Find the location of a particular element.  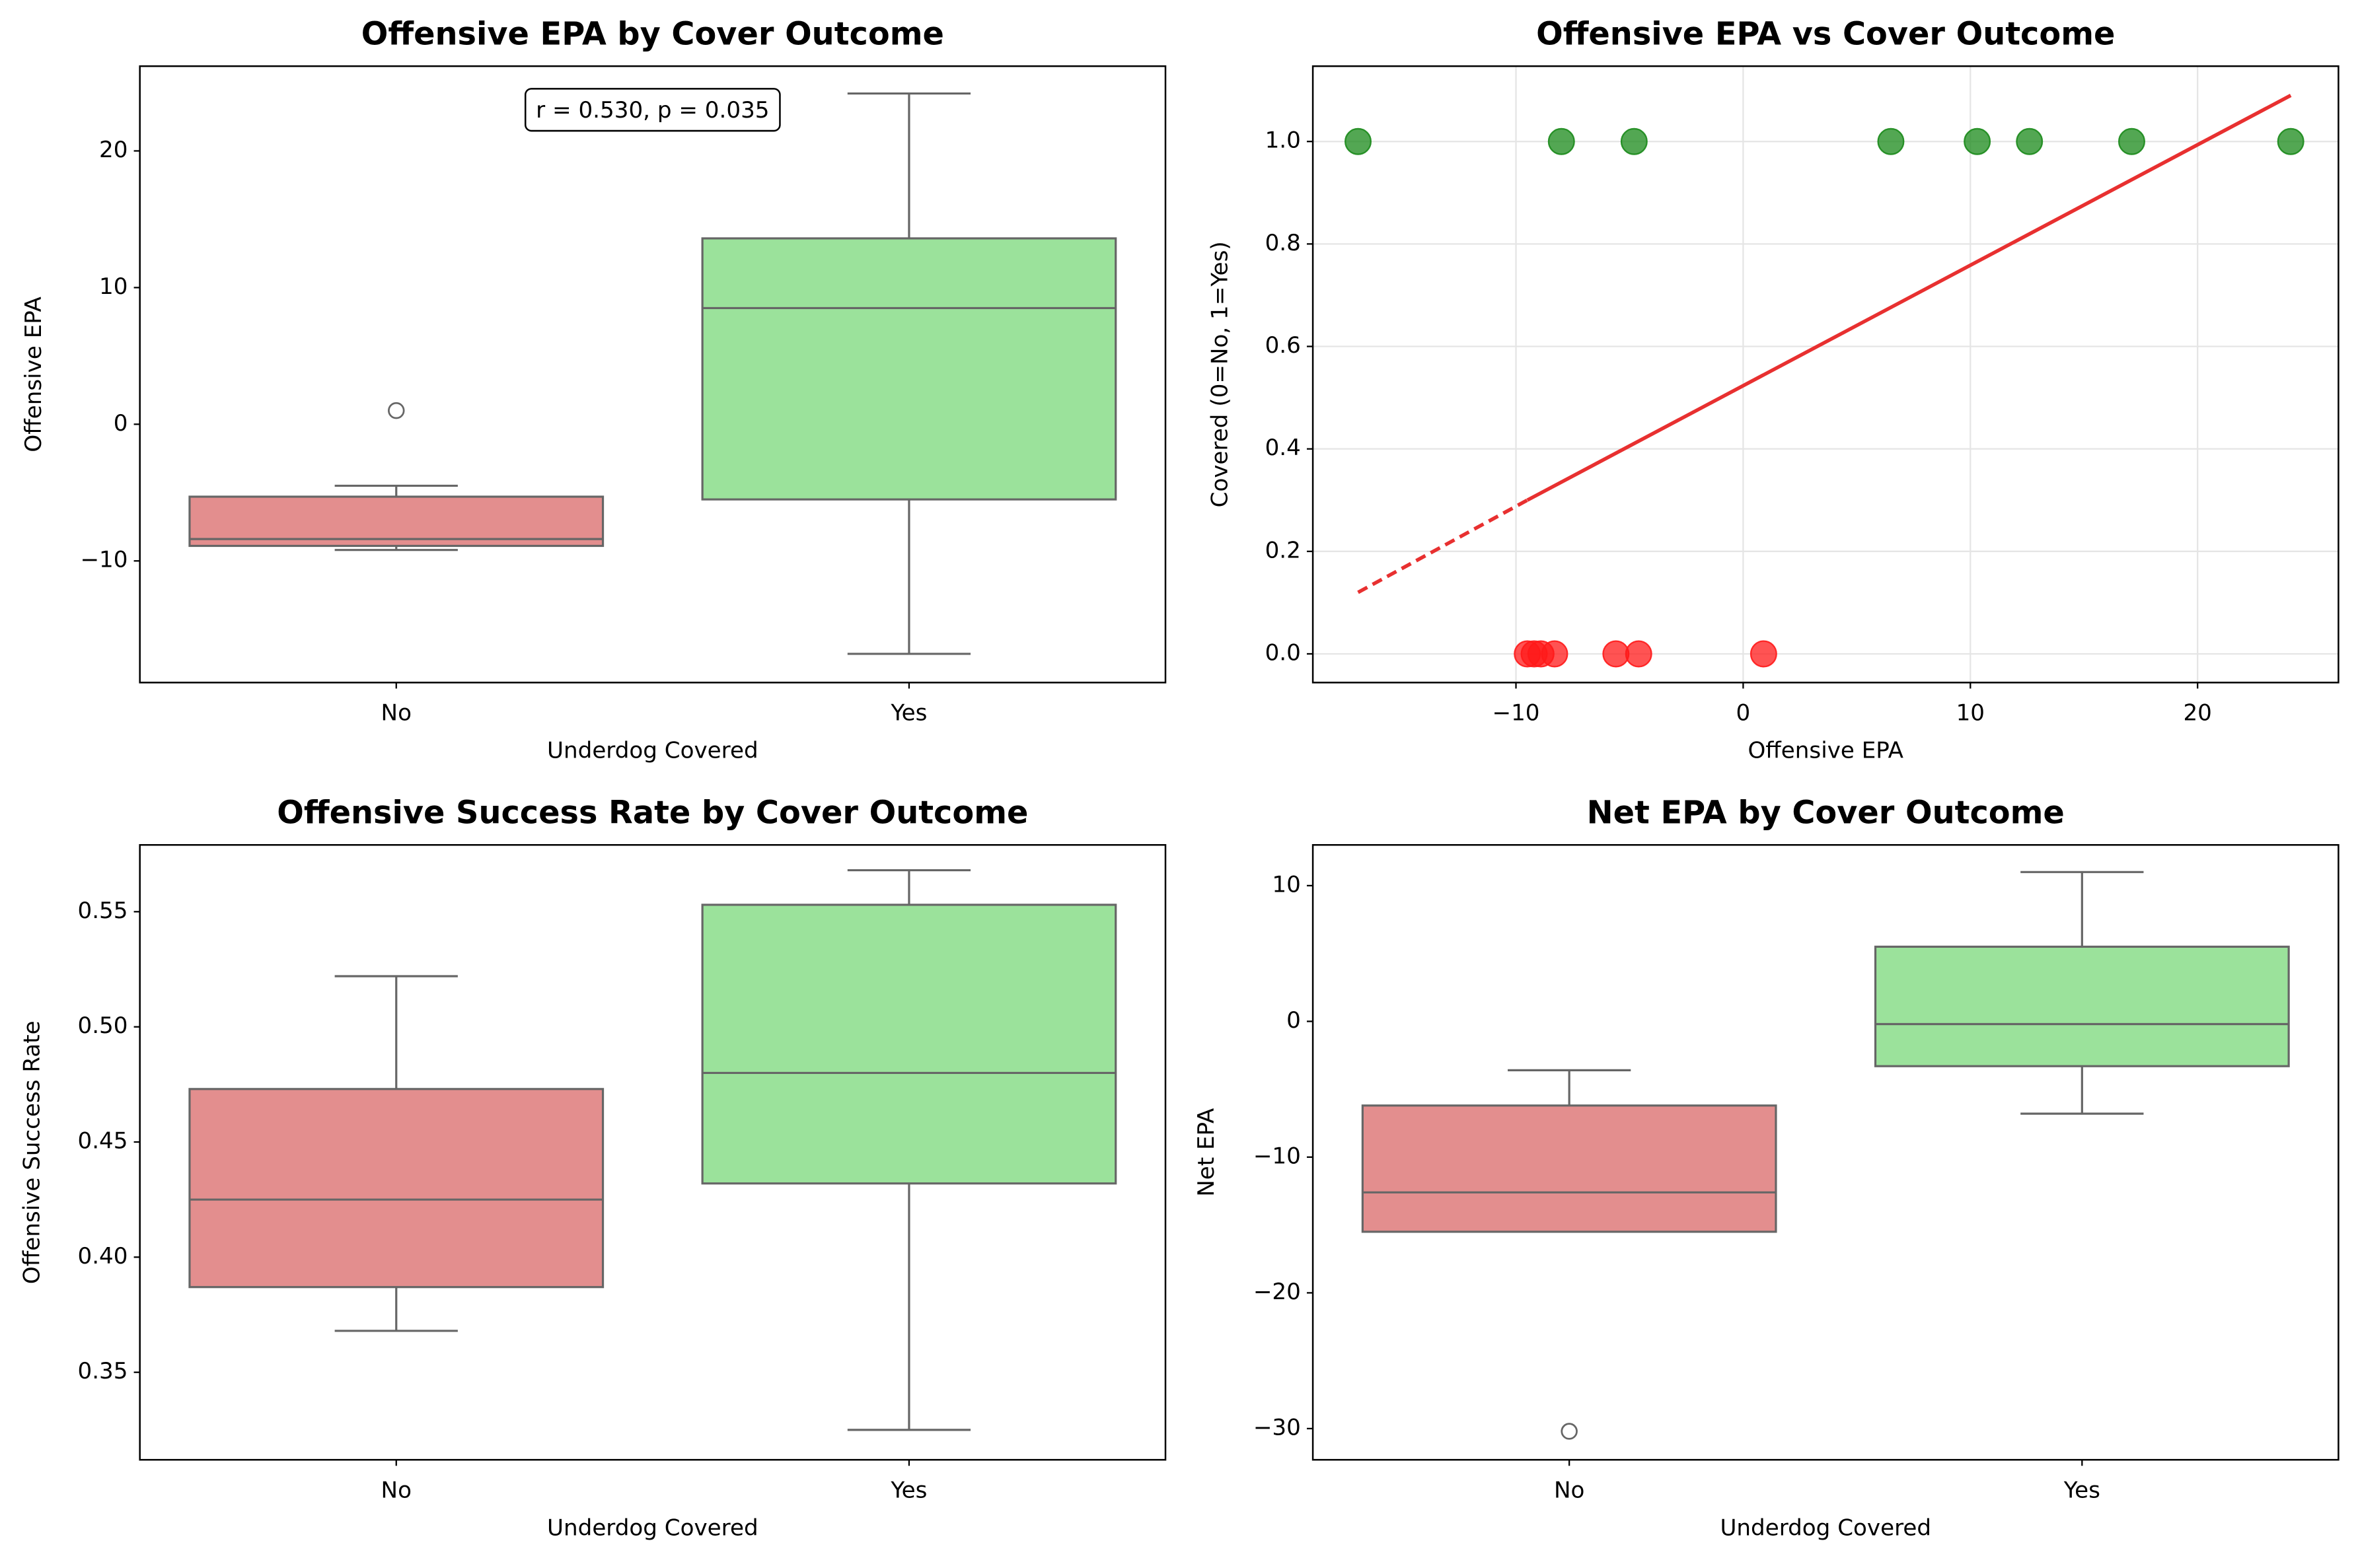

chart-title: Offensive EPA vs Cover Outcome is located at coordinates (1825, 35).